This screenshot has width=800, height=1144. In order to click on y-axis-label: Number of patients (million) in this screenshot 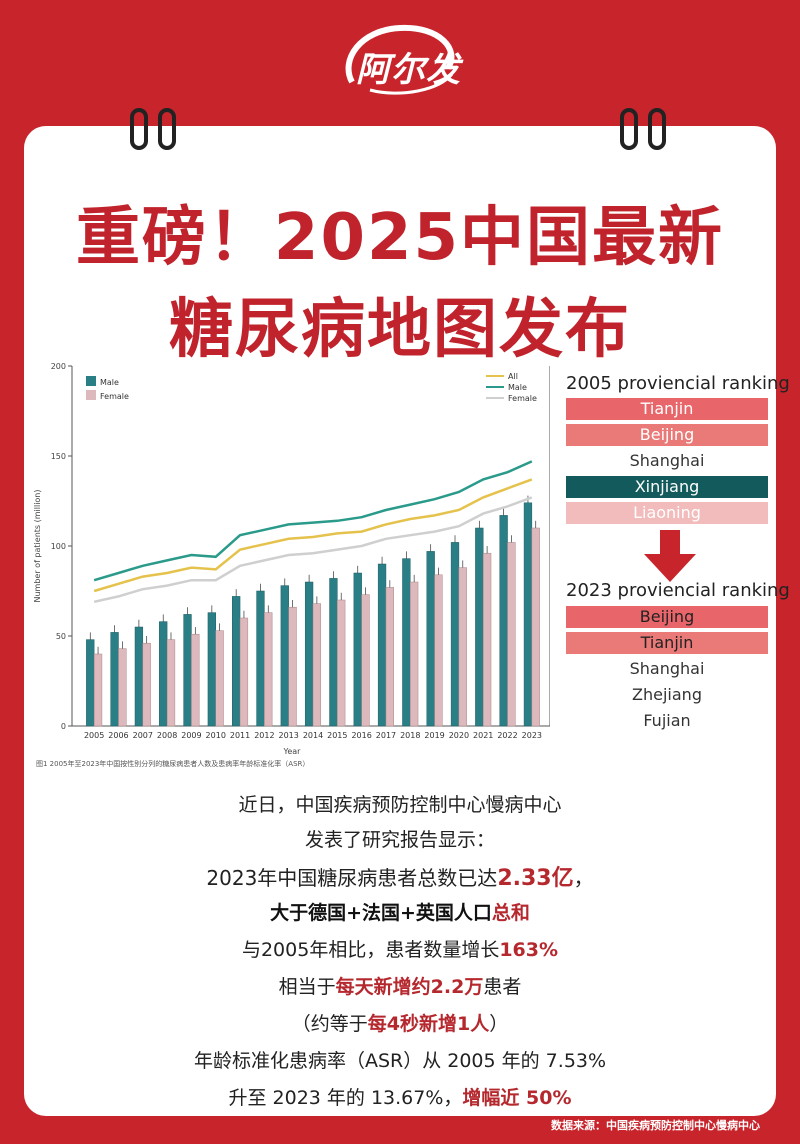, I will do `click(37, 545)`.